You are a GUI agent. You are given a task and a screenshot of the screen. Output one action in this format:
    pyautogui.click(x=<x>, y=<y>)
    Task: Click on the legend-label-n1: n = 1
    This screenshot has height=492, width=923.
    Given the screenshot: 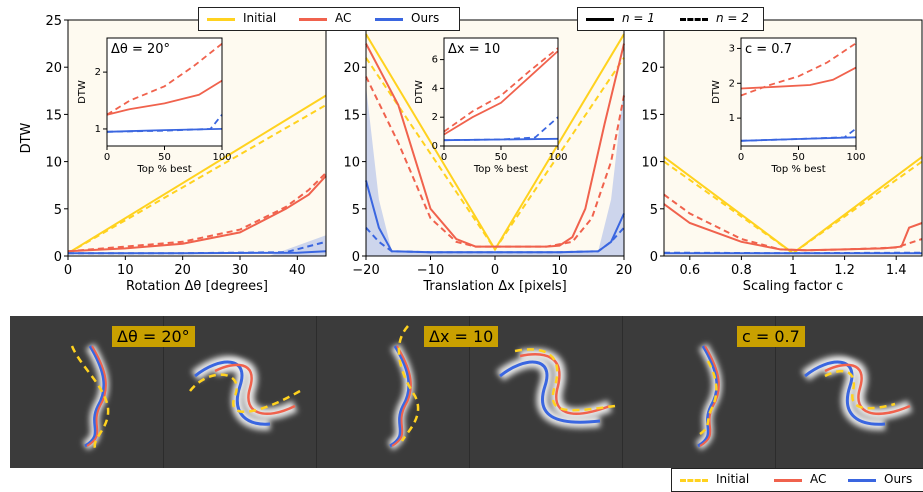 What is the action you would take?
    pyautogui.click(x=638, y=18)
    